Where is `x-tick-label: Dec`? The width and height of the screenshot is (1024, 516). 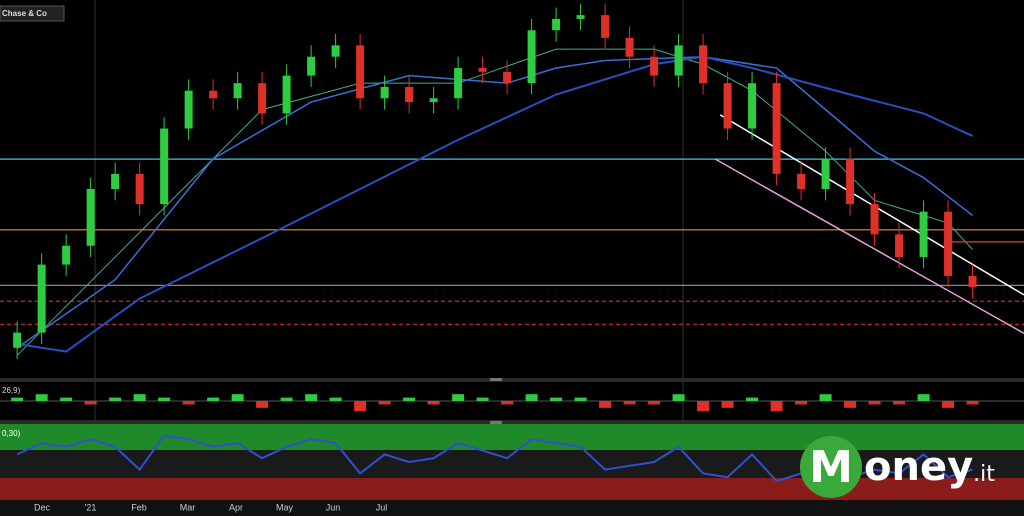
x-tick-label: Dec is located at coordinates (42, 507).